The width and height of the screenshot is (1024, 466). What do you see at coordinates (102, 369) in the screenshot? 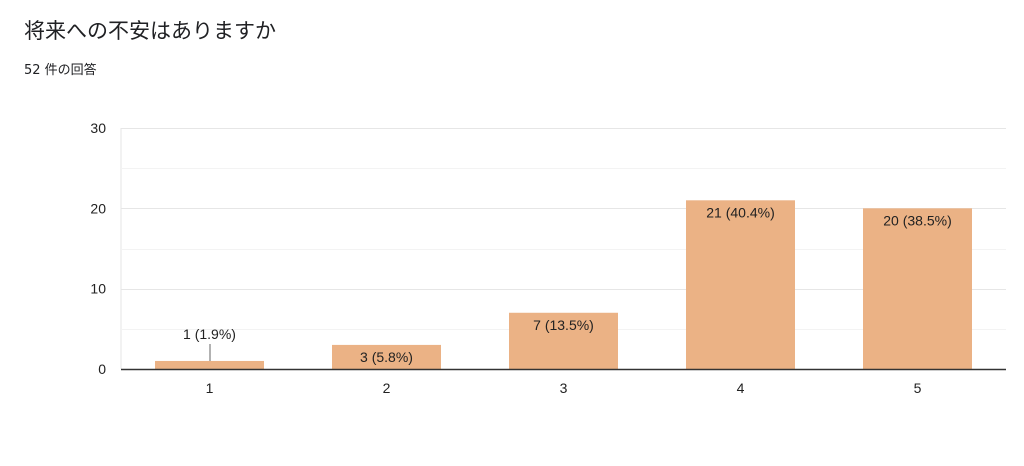
I see `y-tick-label: 0` at bounding box center [102, 369].